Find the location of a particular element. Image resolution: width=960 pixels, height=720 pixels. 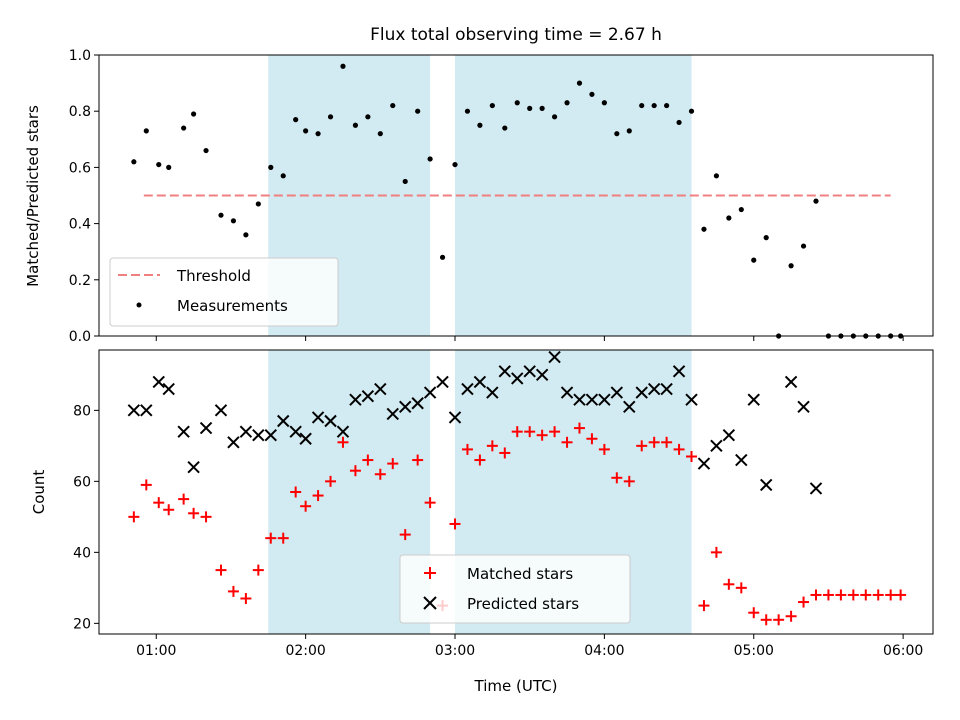

bottom-x-ticks: 01:00 02:00 03:00 04:00 05:00 06:00 is located at coordinates (529, 646).